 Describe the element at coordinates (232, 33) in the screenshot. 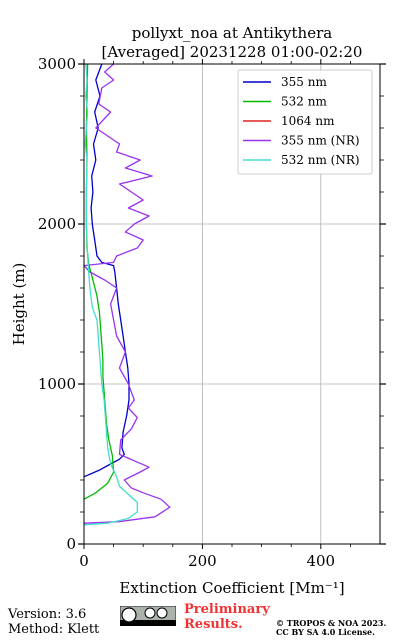

I see `chart-title-line1: pollyxt_noa at Antikythera` at that location.